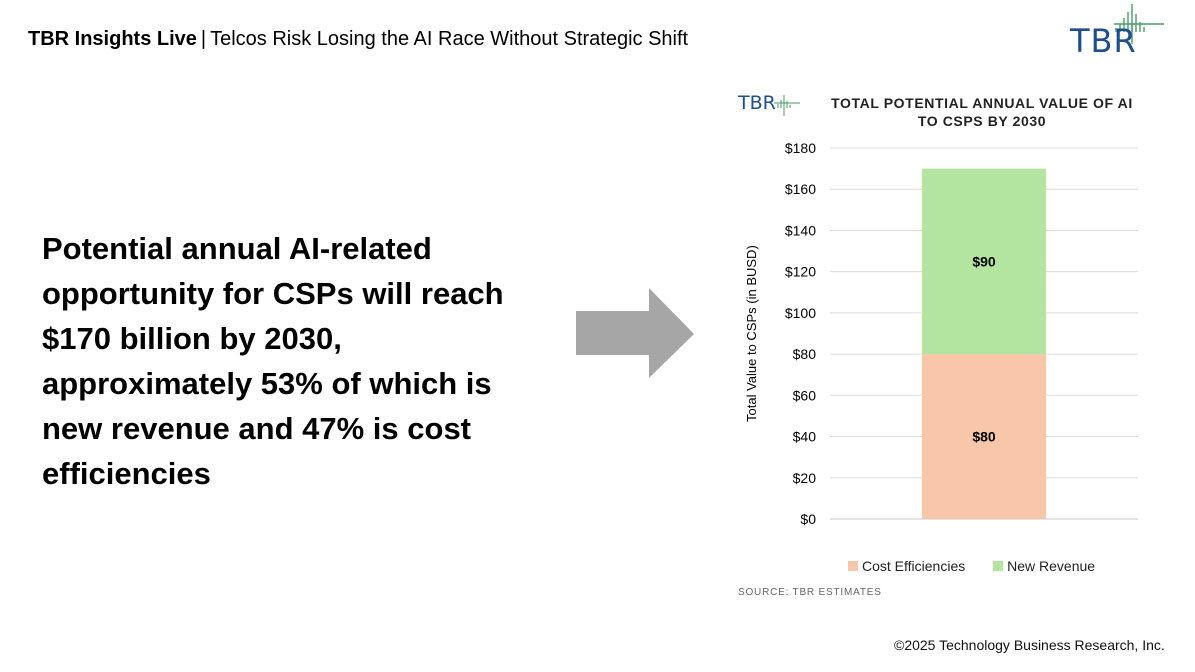  I want to click on data-label-cost-efficiencies: $80, so click(984, 437).